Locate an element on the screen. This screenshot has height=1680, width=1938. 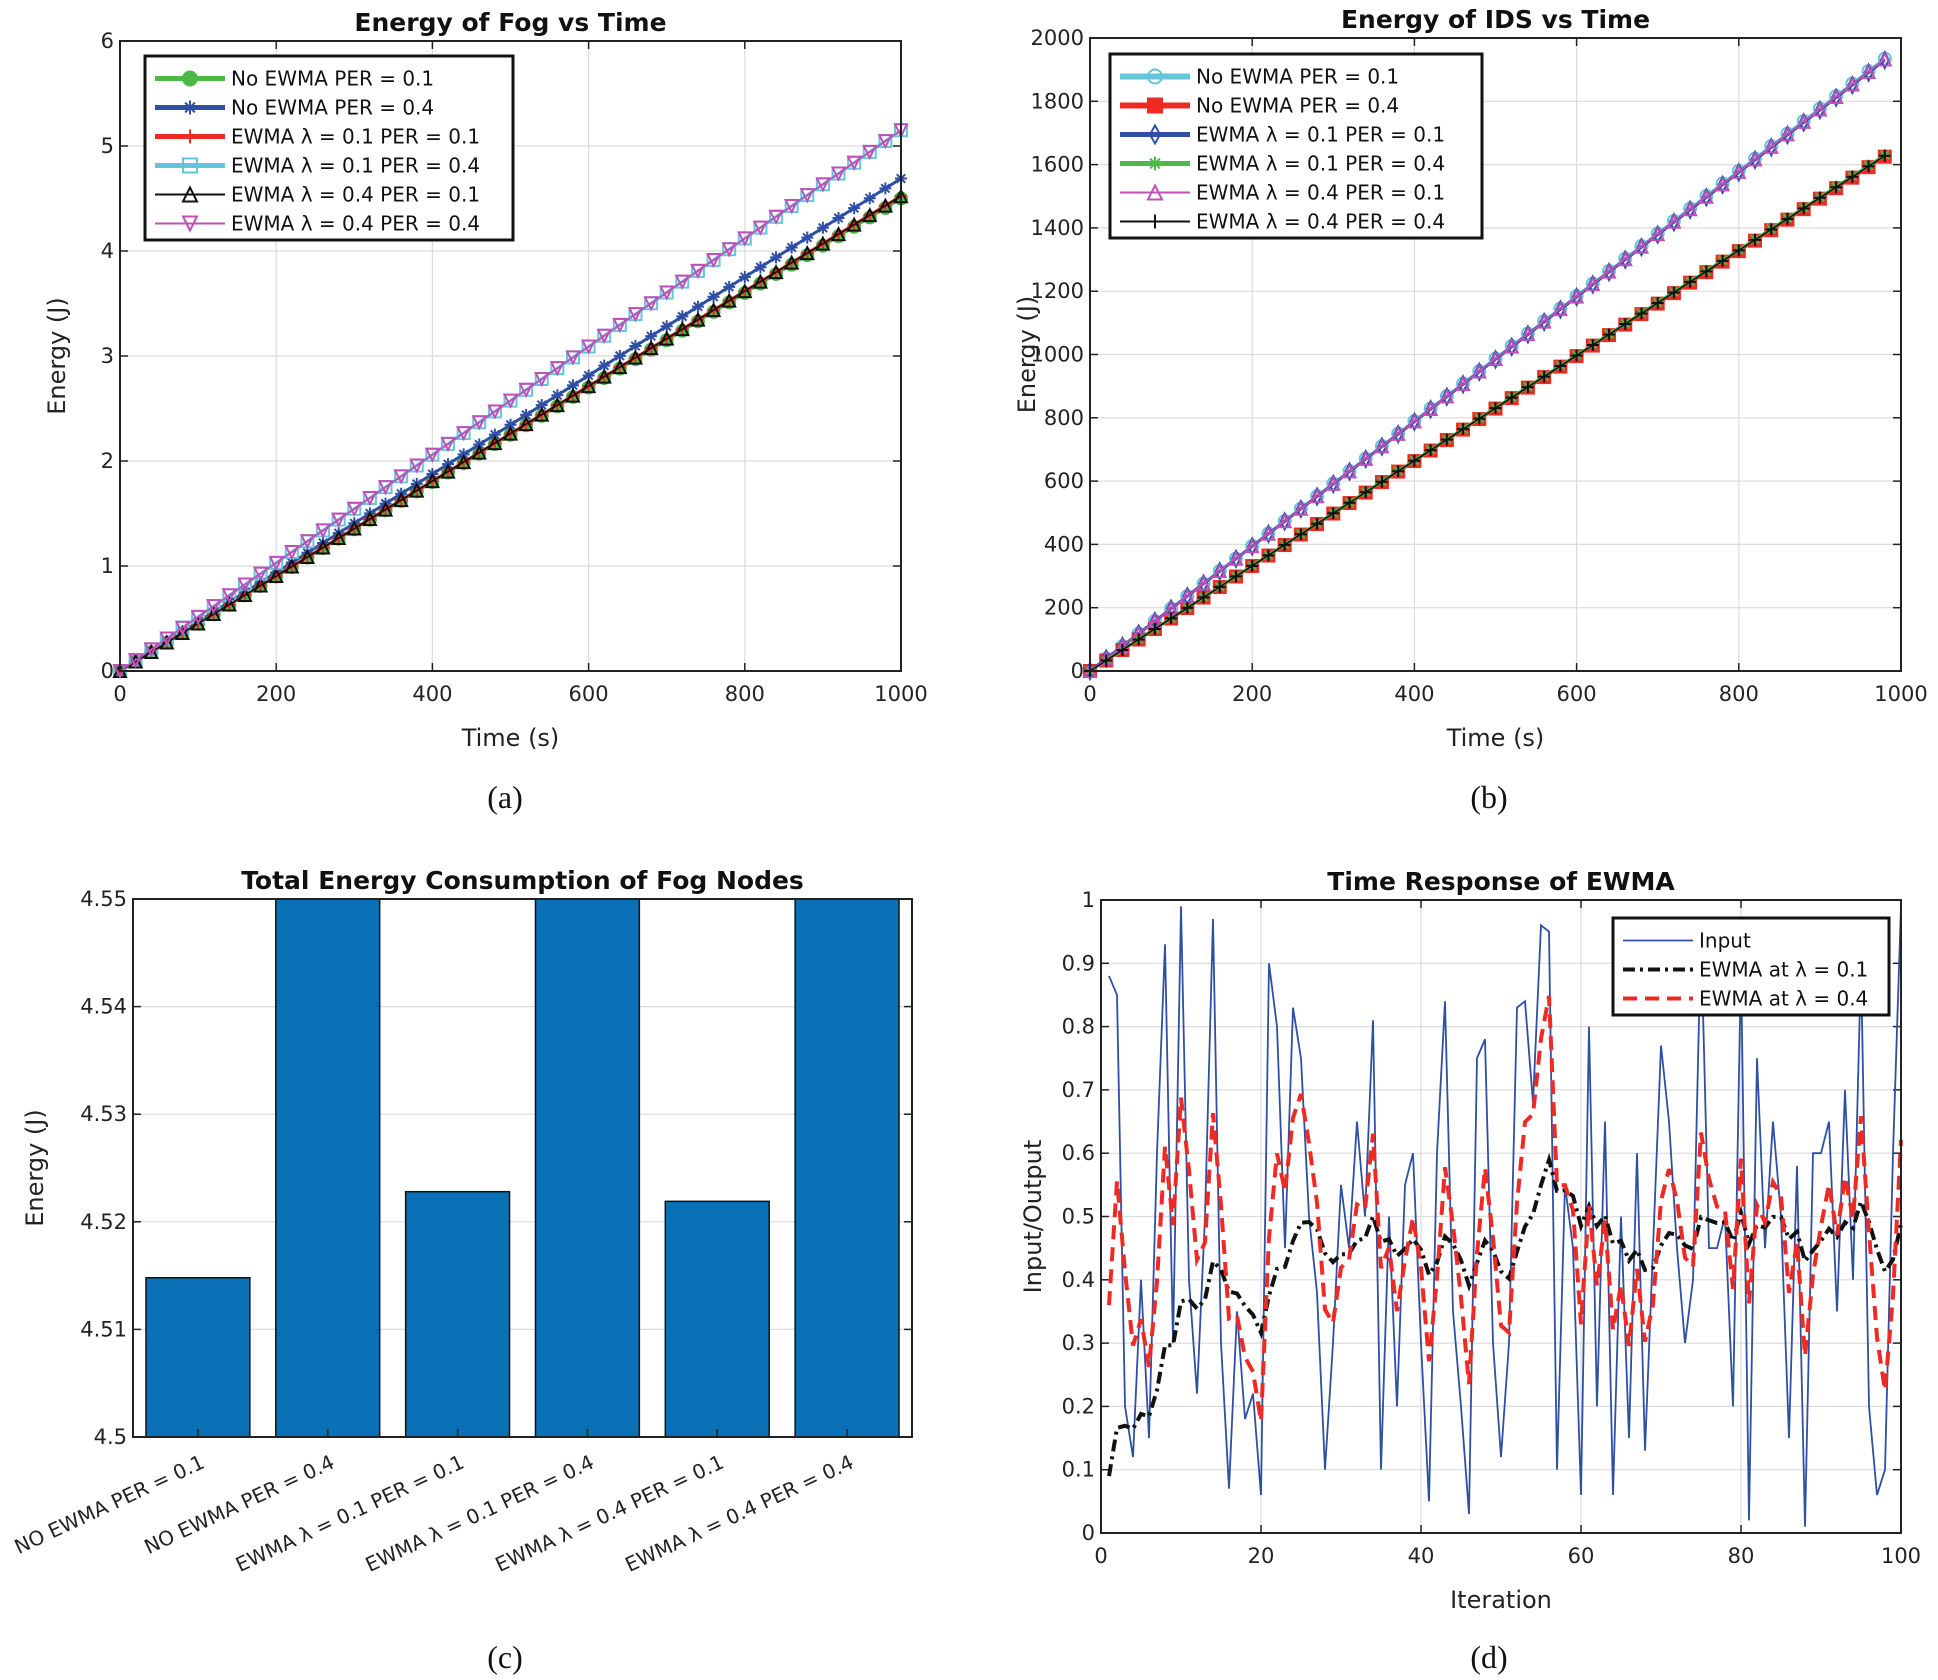
legend: Input EWMA at λ = 0.1 EWMA at λ = 0.4 is located at coordinates (1751, 966).